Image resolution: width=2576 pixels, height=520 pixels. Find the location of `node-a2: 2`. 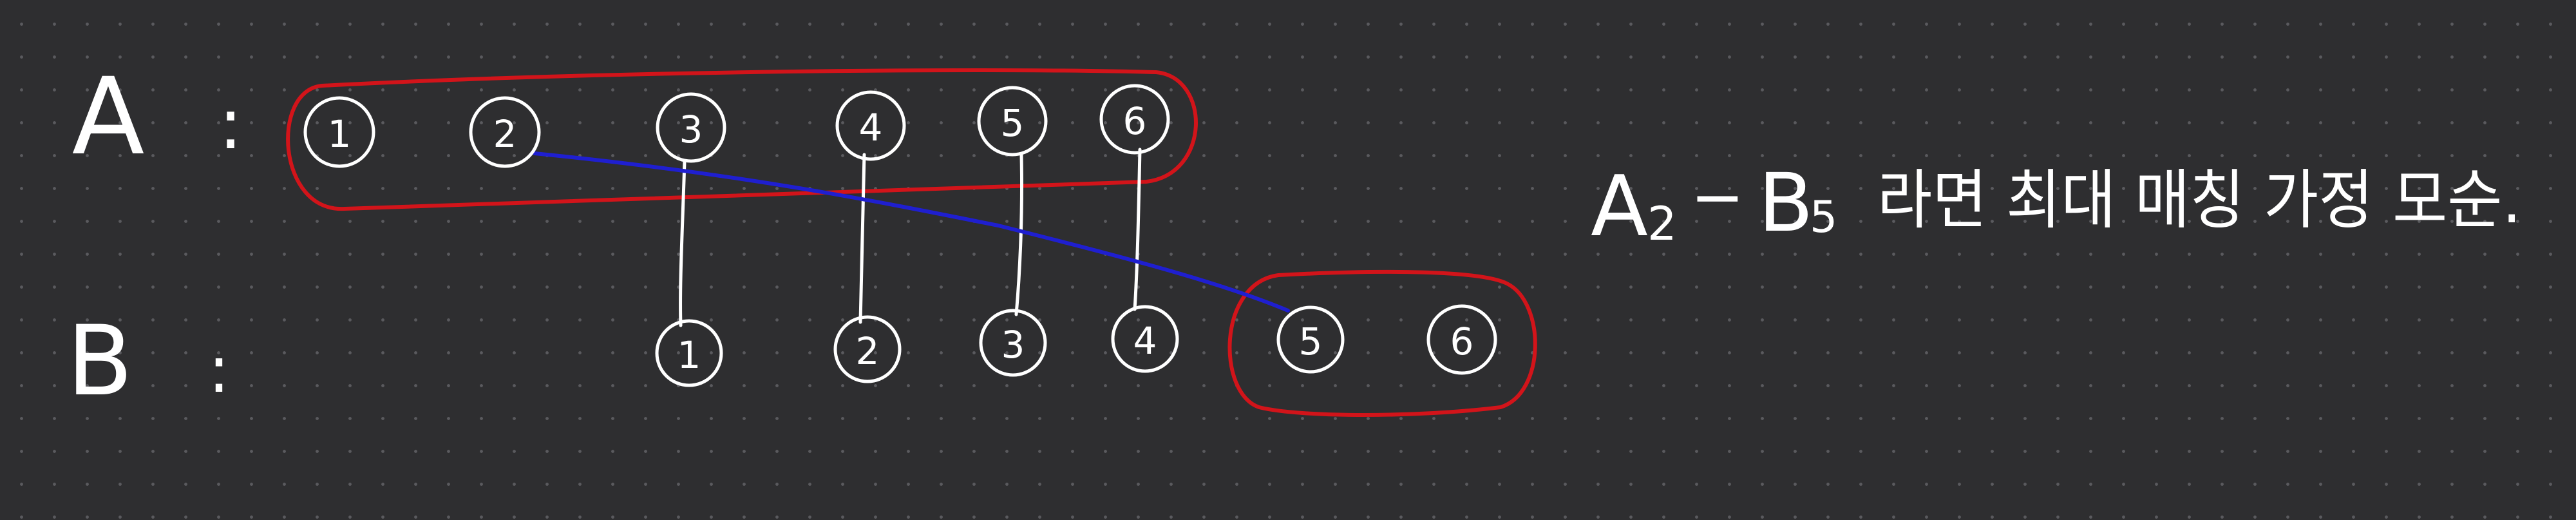

node-a2: 2 is located at coordinates (505, 132).